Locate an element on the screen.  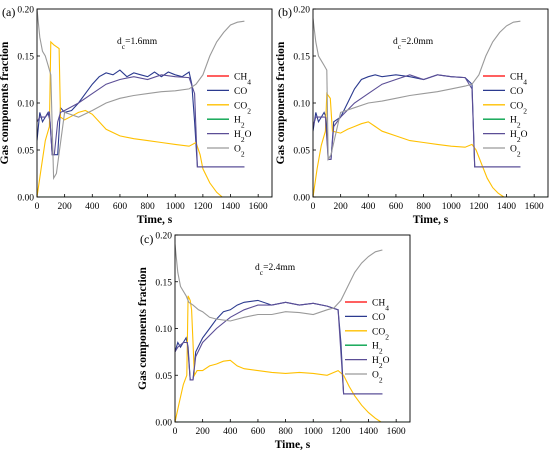
x-tick-label: 1600 is located at coordinates (396, 432).